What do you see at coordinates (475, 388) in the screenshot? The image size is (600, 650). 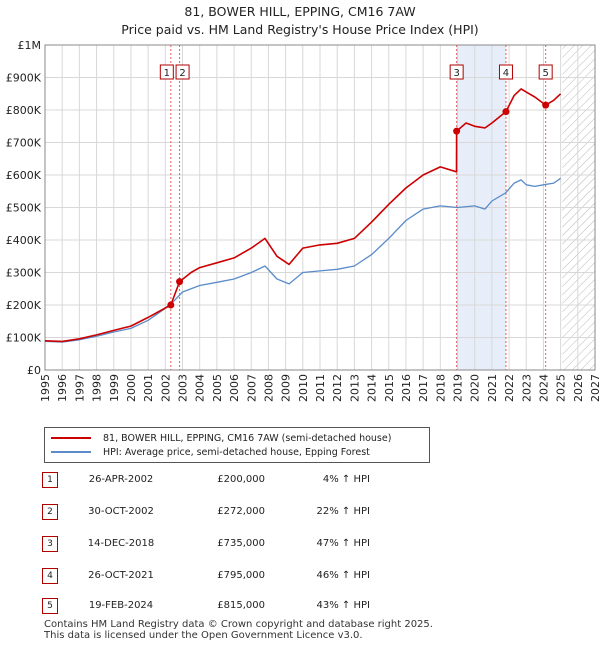 I see `x-tick-label: 2020` at bounding box center [475, 388].